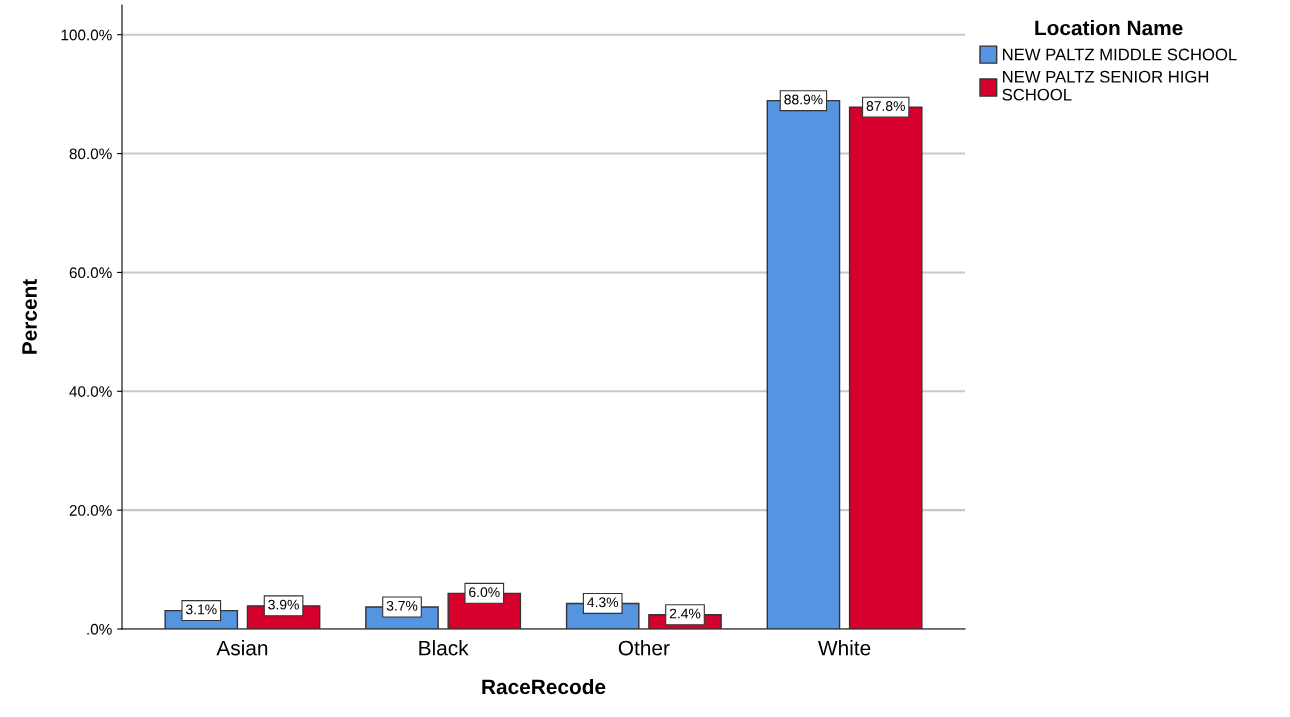 The height and width of the screenshot is (717, 1290). What do you see at coordinates (603, 602) in the screenshot?
I see `data-label: 4.3%` at bounding box center [603, 602].